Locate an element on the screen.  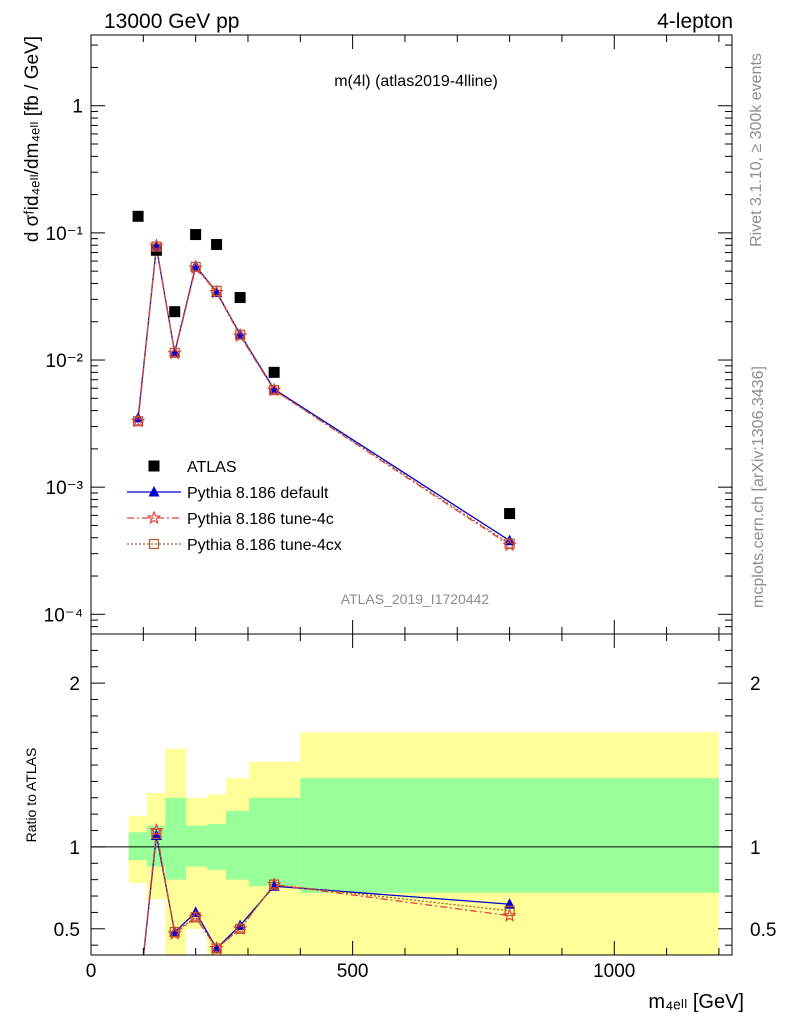
ratio-x-tick-label: 1000 is located at coordinates (614, 971).